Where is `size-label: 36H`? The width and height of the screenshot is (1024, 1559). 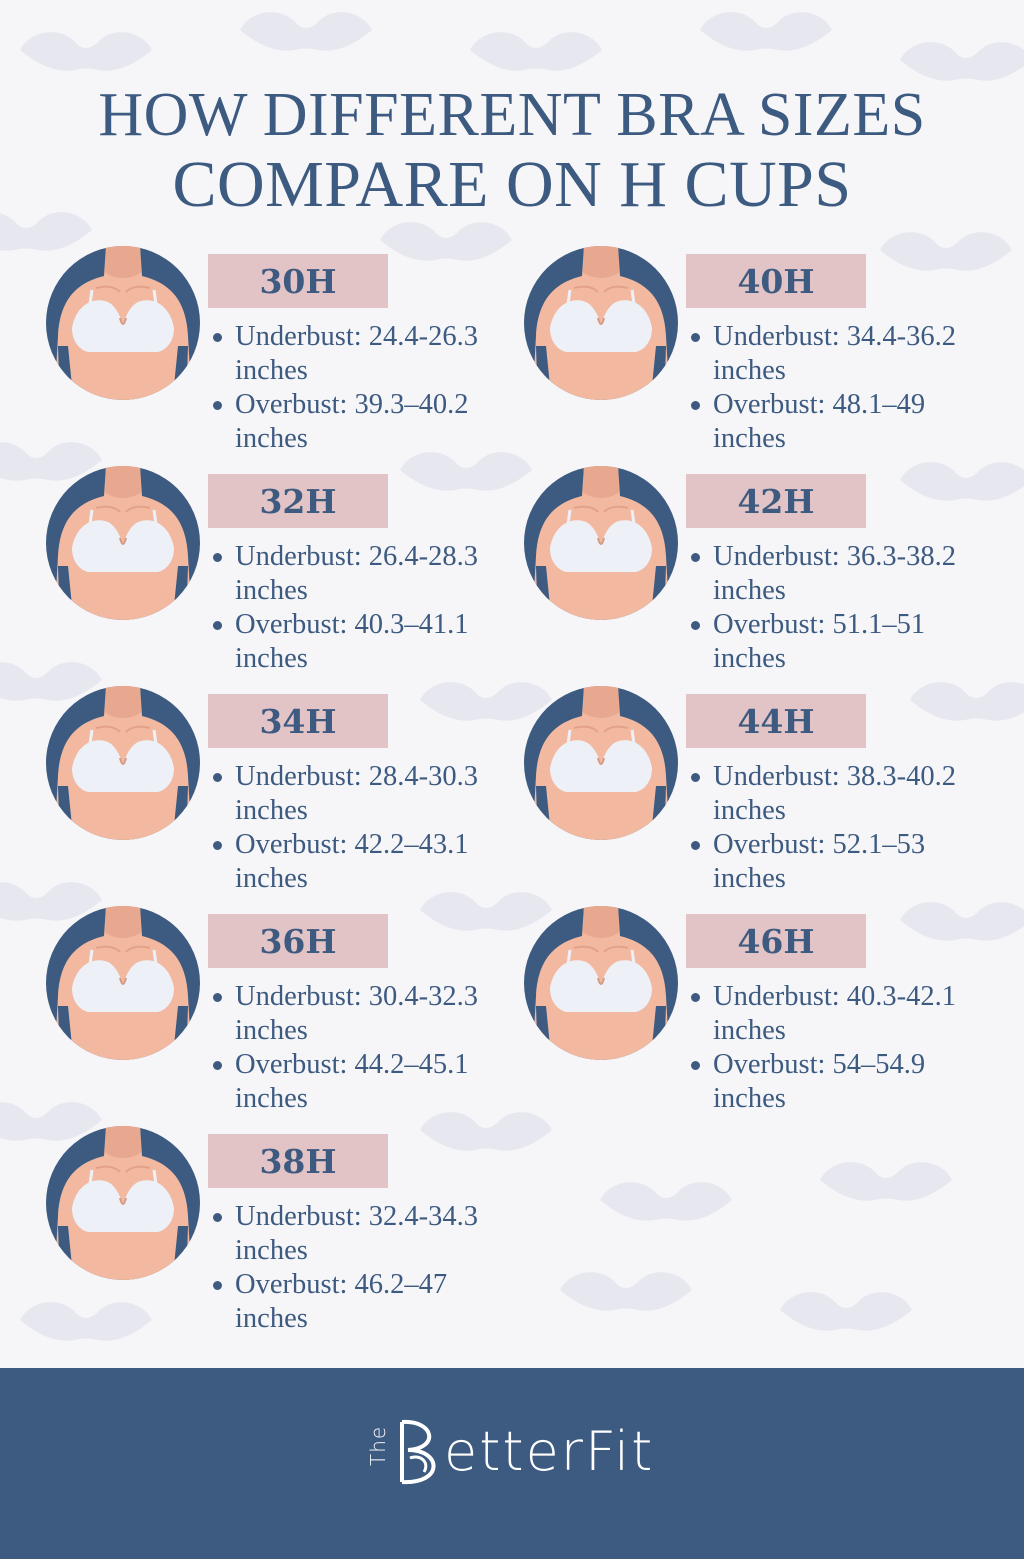 size-label: 36H is located at coordinates (298, 941).